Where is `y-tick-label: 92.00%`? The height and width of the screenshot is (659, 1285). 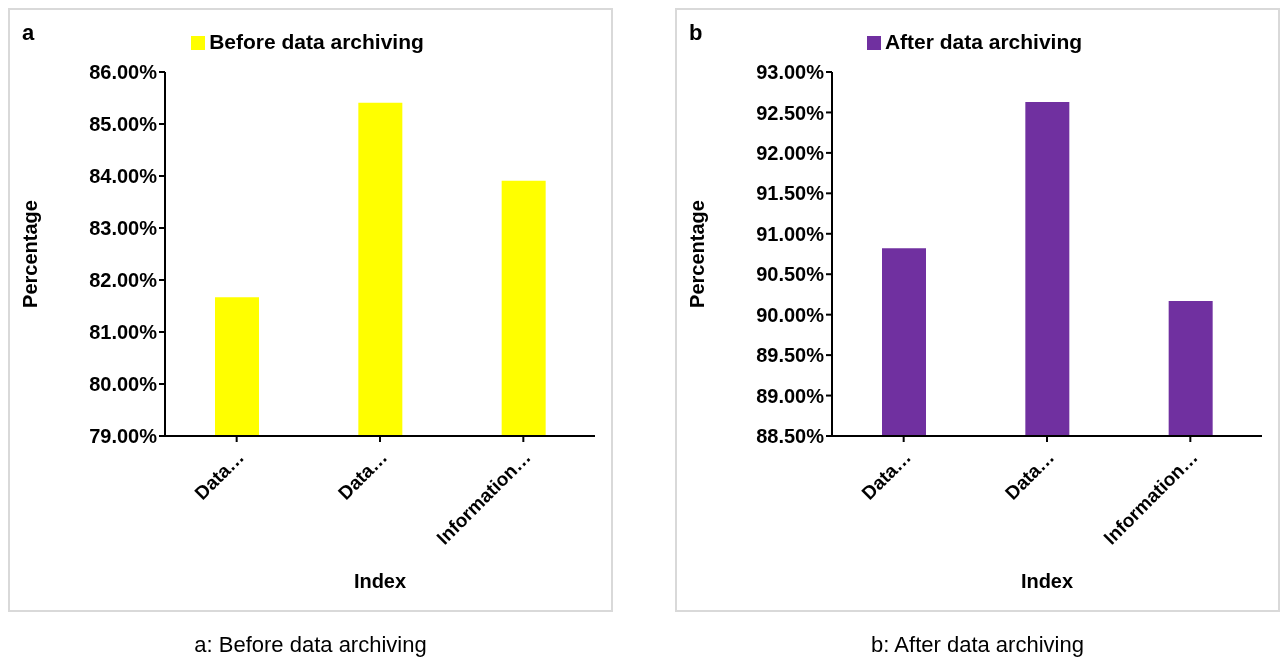
y-tick-label: 92.00% is located at coordinates (790, 152).